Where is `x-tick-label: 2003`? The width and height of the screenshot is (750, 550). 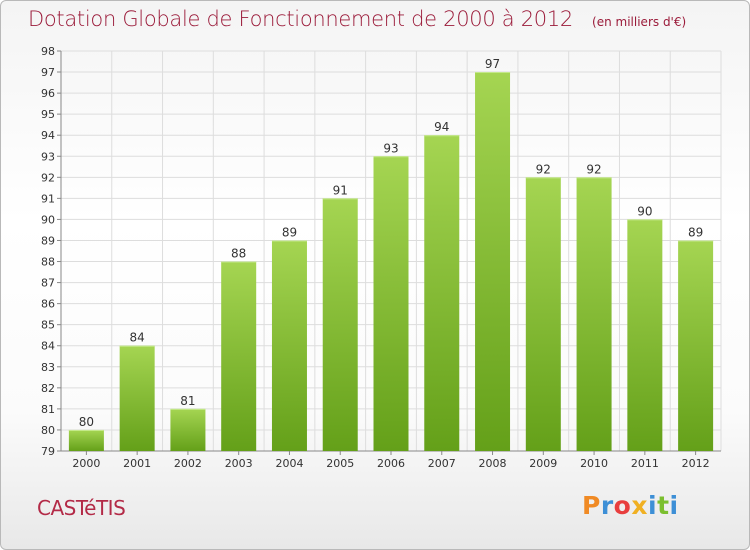
x-tick-label: 2003 is located at coordinates (239, 463).